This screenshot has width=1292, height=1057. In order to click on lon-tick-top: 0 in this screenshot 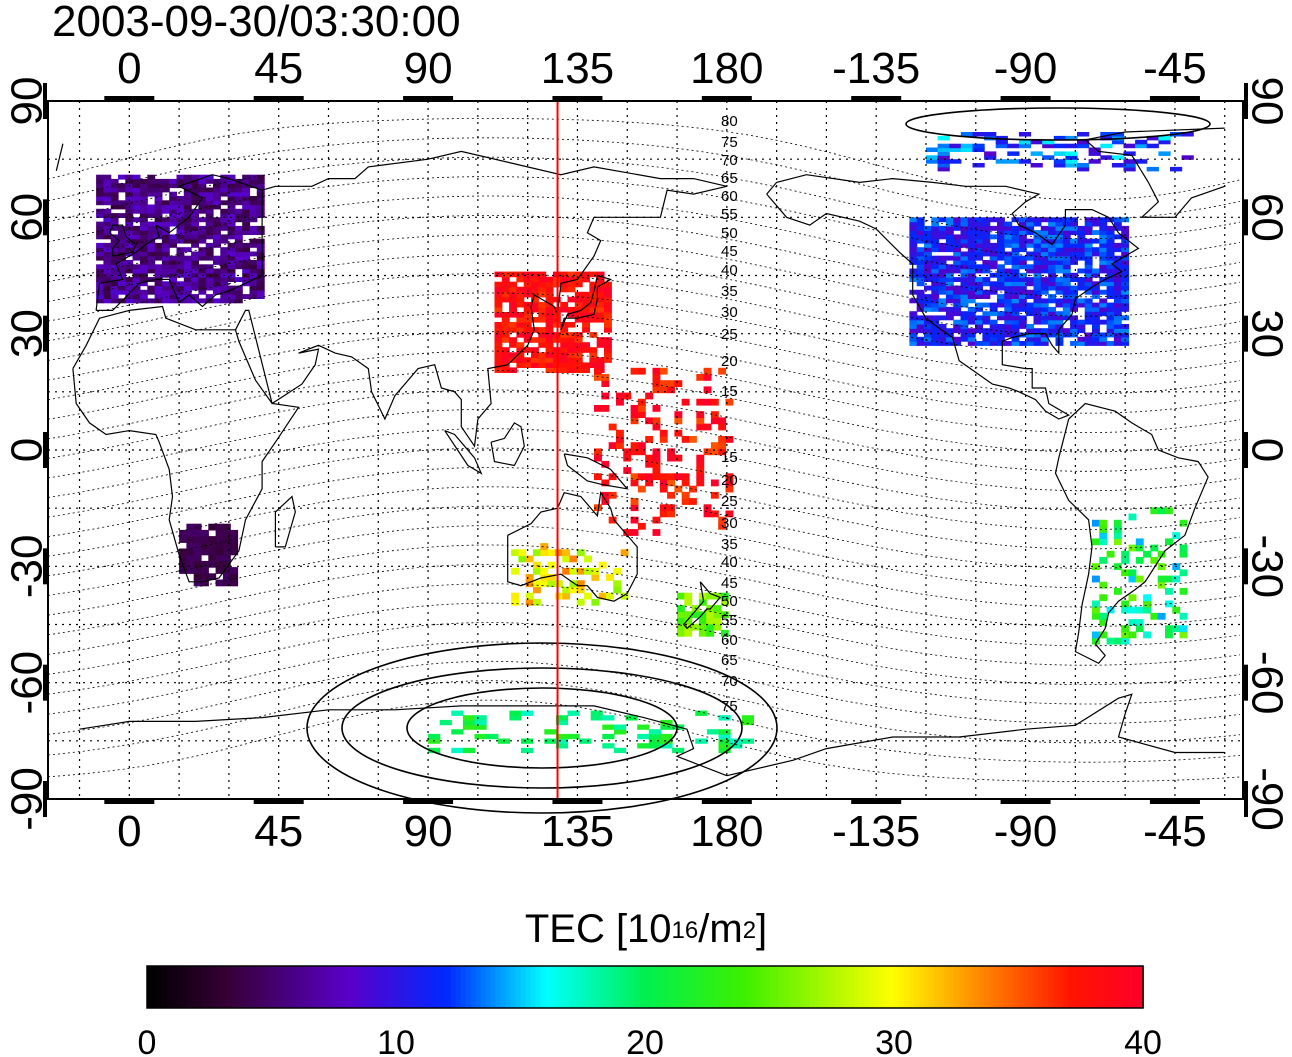, I will do `click(129, 68)`.